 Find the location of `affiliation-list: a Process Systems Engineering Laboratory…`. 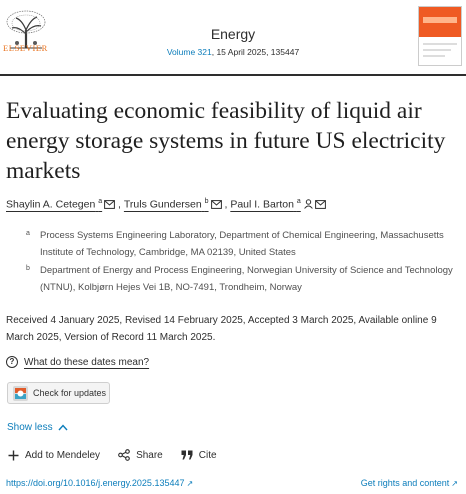

affiliation-list: a Process Systems Engineering Laboratory… is located at coordinates (241, 263).